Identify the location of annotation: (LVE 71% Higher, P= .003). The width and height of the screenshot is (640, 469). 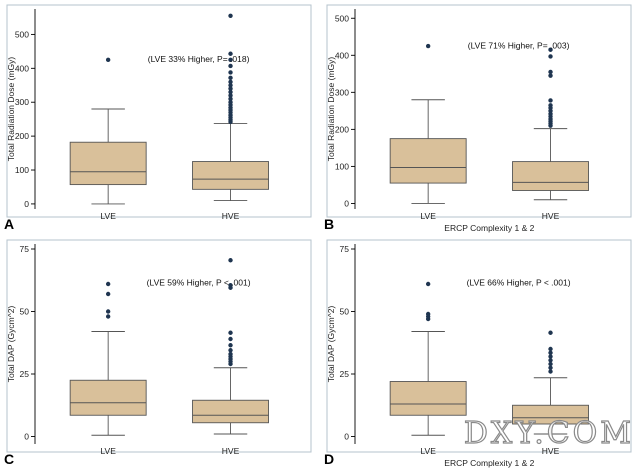
(519, 46).